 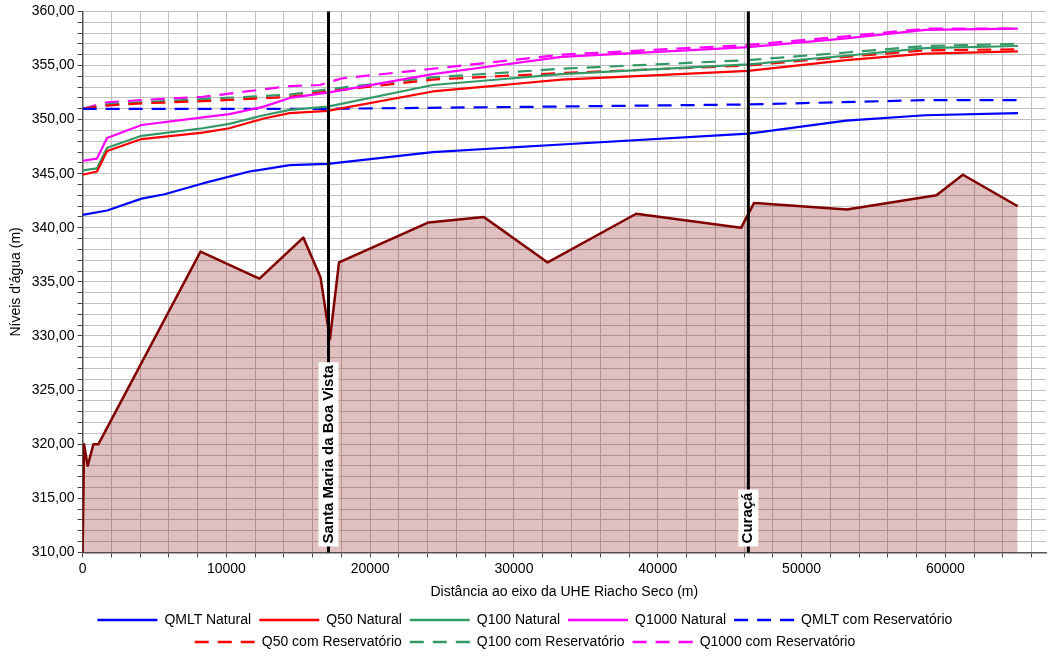 I want to click on legend-label: Q1000 com Reservatório, so click(x=777, y=640).